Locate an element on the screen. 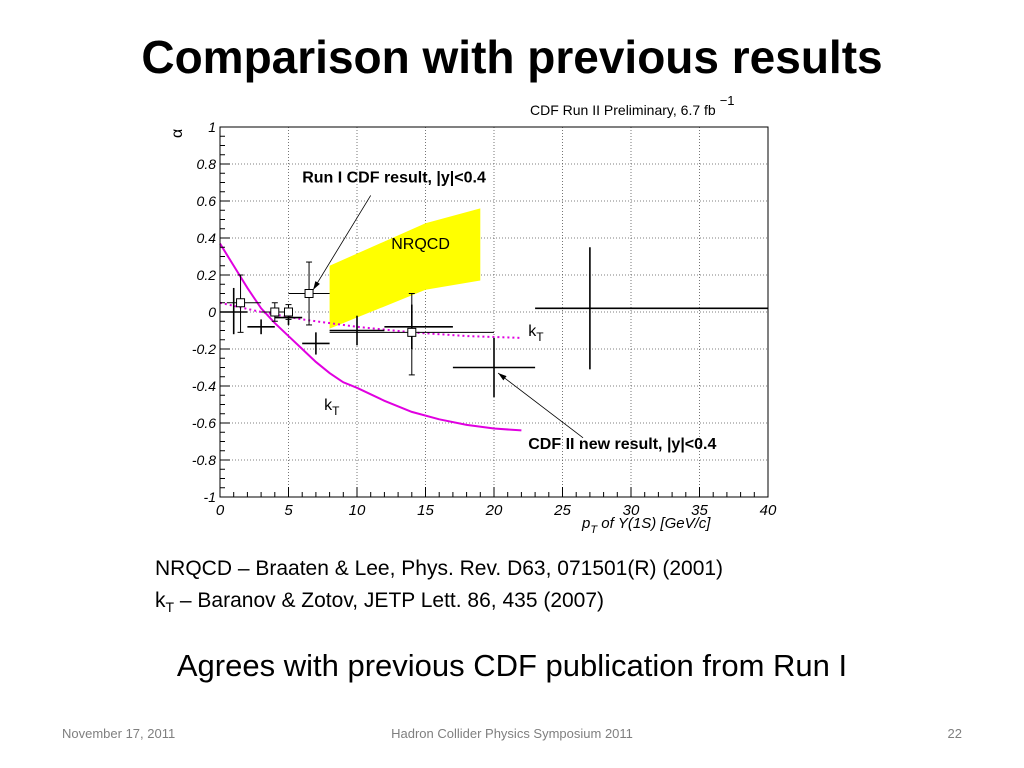 The height and width of the screenshot is (768, 1024). x-tick-label: 20 is located at coordinates (494, 510).